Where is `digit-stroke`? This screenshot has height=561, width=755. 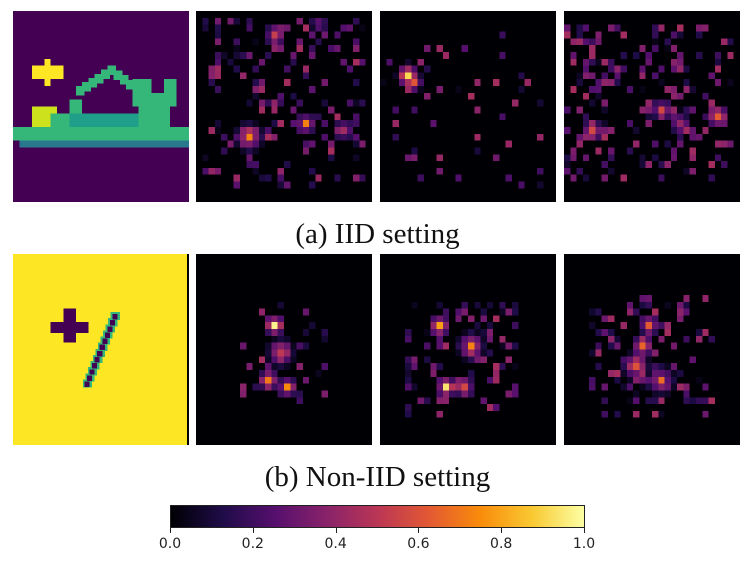
digit-stroke is located at coordinates (90, 378).